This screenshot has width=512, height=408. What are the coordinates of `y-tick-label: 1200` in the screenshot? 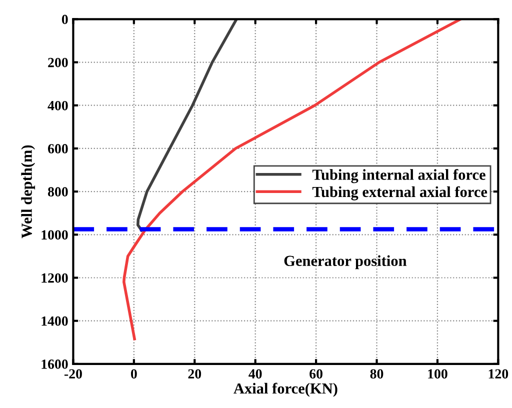 It's located at (55, 278).